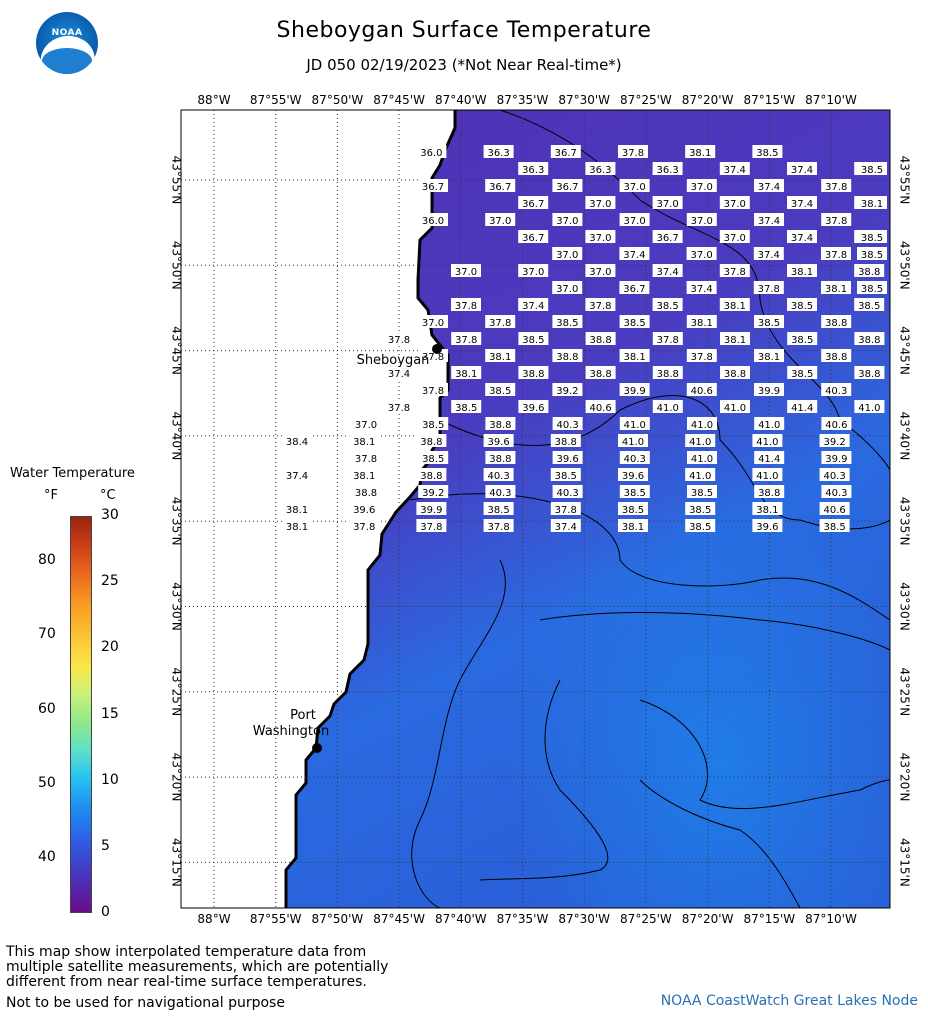 Image resolution: width=928 pixels, height=1018 pixels. What do you see at coordinates (708, 919) in the screenshot?
I see `lon-label: 87°20'W` at bounding box center [708, 919].